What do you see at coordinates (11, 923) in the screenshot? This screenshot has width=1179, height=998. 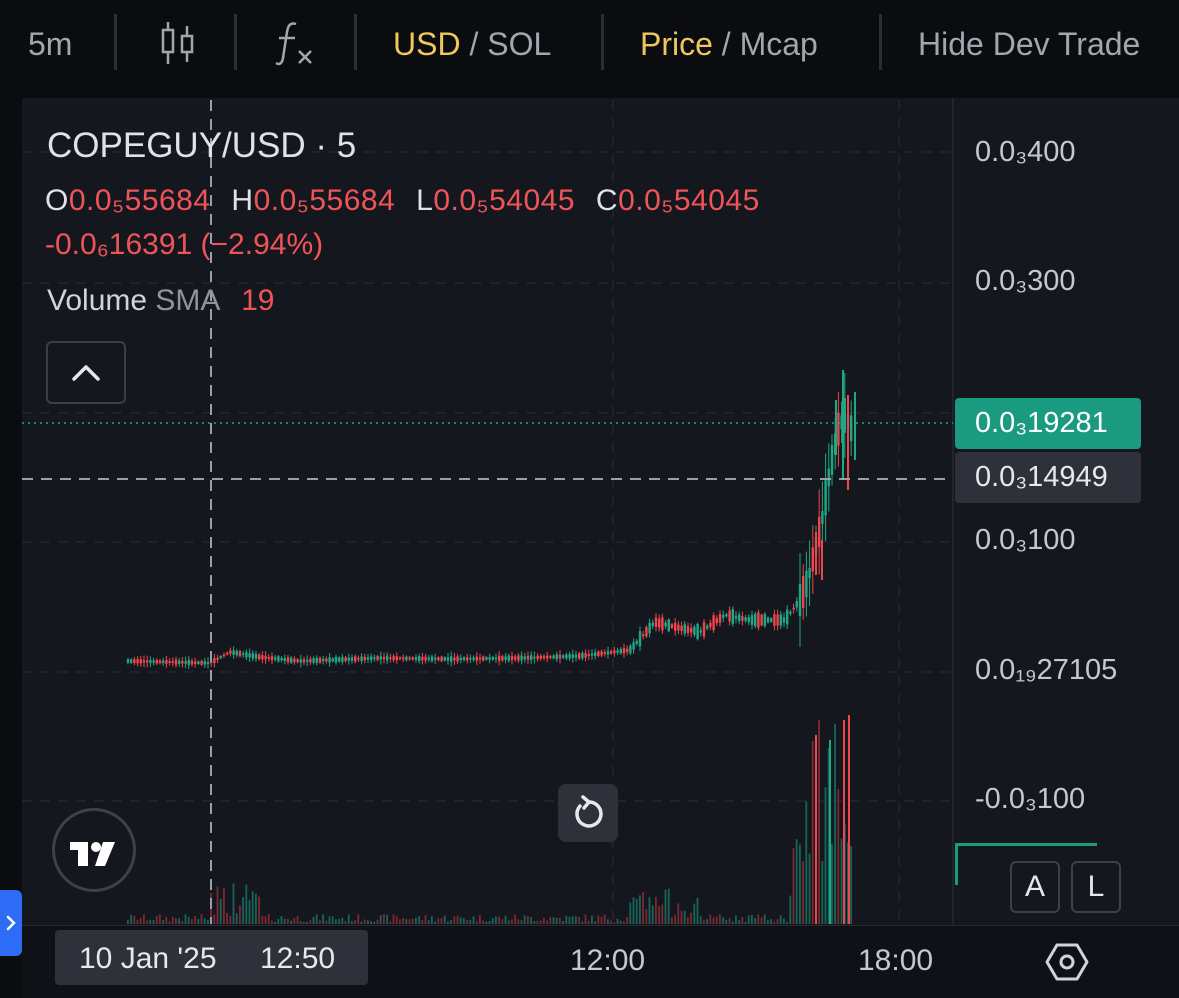 I see `side-panel-toggle` at bounding box center [11, 923].